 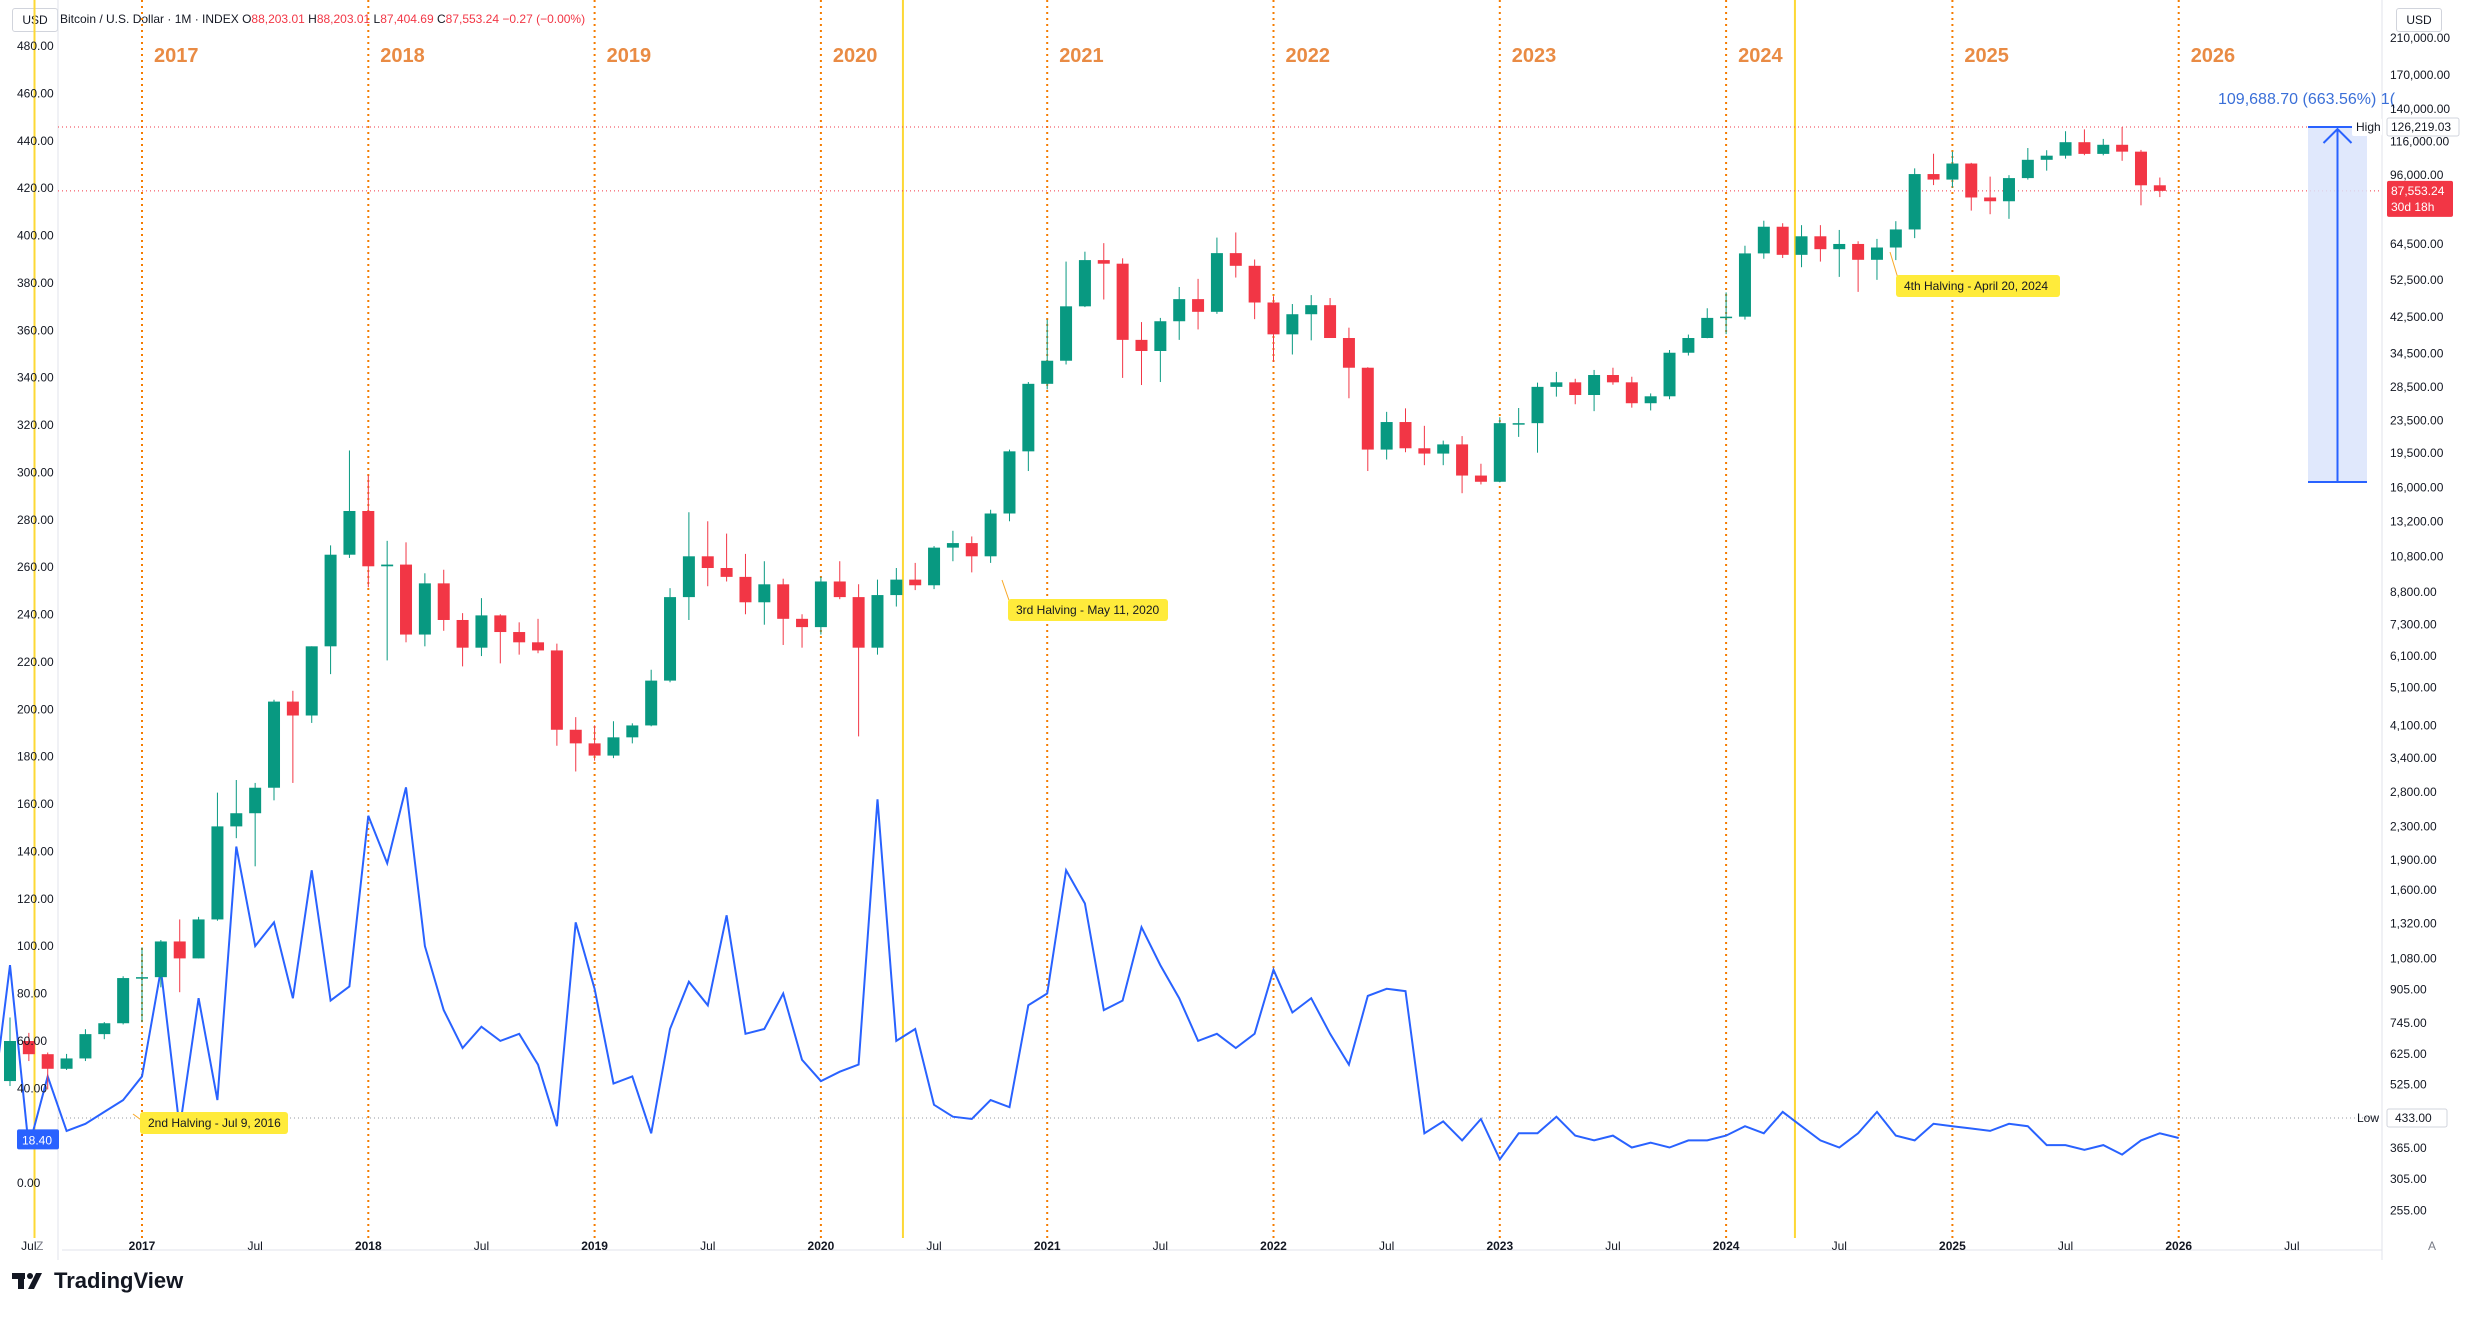 What do you see at coordinates (2432, 1246) in the screenshot?
I see `auto-scale-icon: A` at bounding box center [2432, 1246].